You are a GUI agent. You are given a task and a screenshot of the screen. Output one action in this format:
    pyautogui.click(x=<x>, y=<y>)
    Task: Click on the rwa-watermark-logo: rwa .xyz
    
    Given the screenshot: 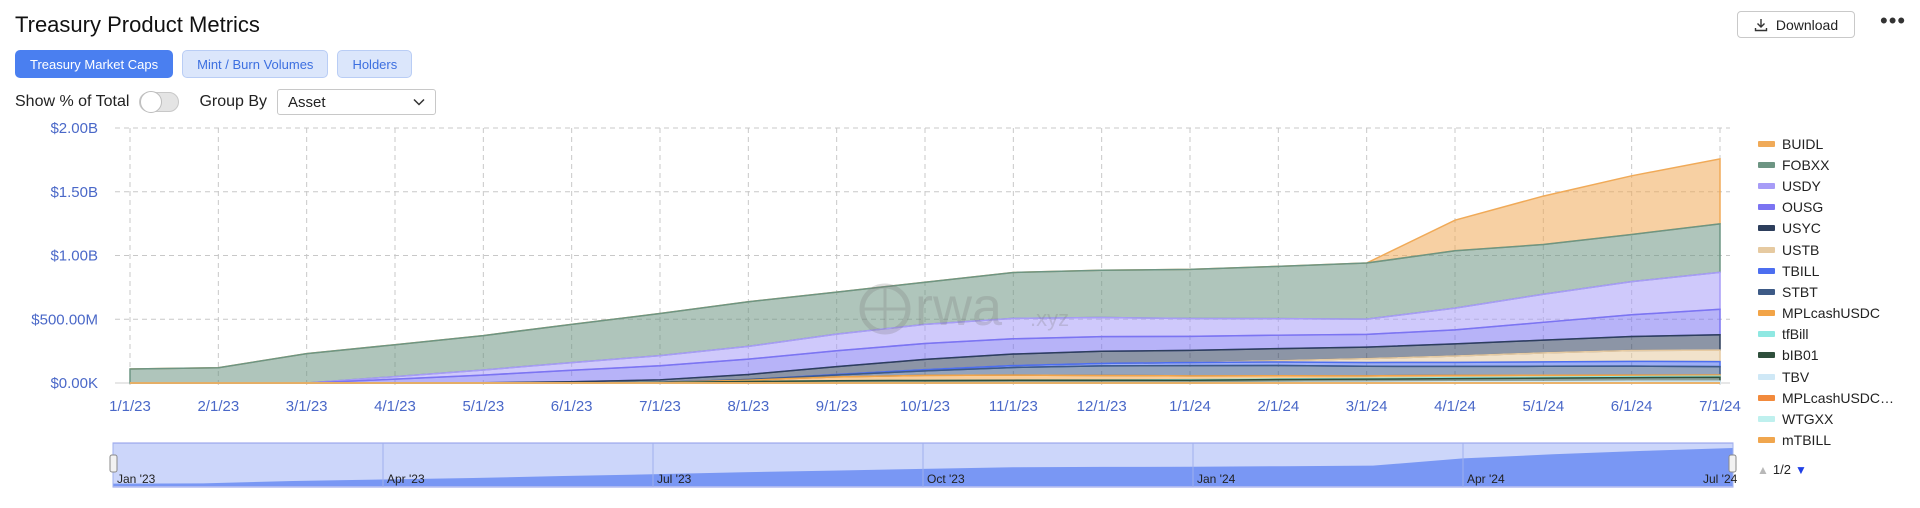 What is the action you would take?
    pyautogui.click(x=964, y=307)
    